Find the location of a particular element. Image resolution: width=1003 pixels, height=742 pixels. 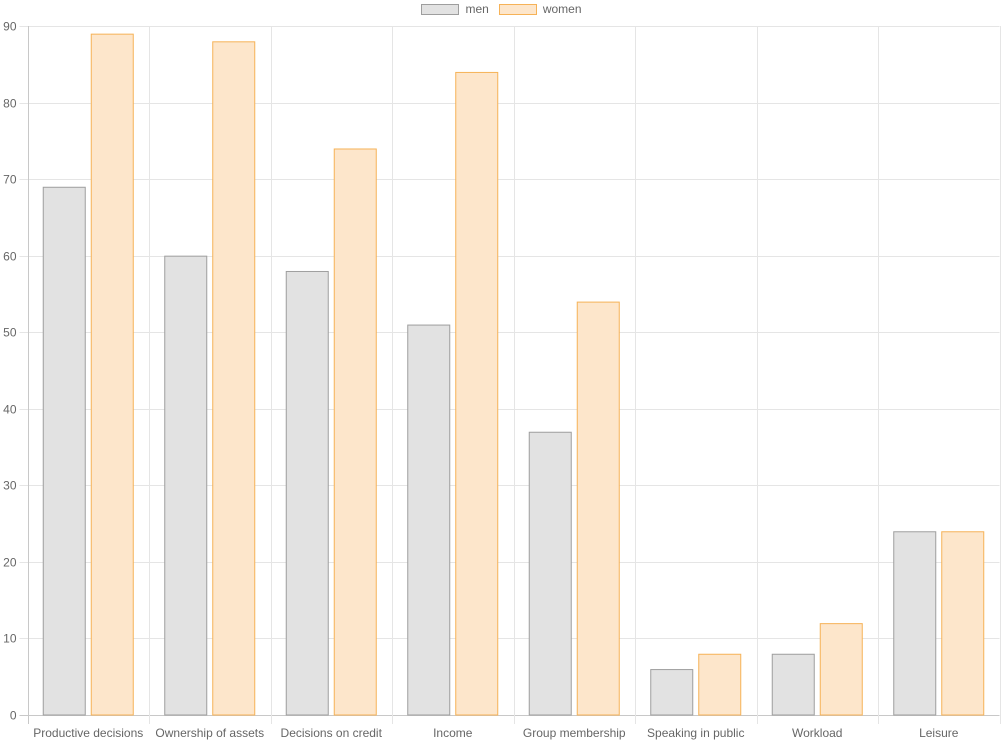

y-tick-label: 40 is located at coordinates (10, 410).